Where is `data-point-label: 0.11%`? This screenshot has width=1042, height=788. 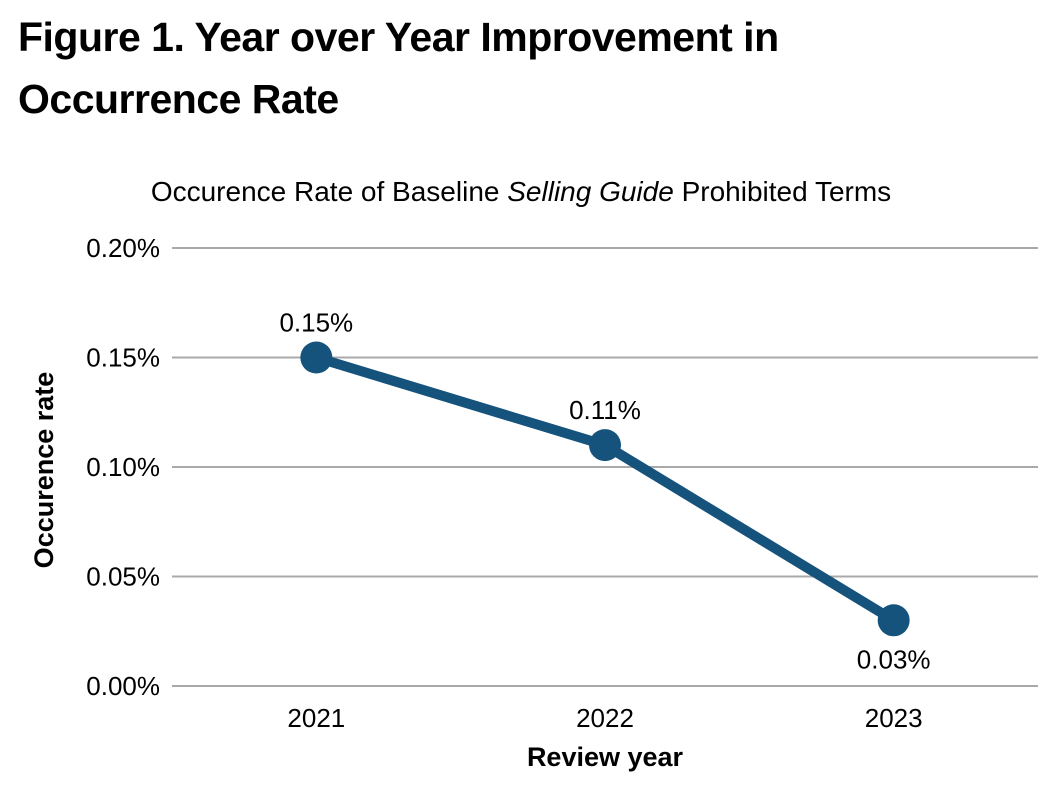 data-point-label: 0.11% is located at coordinates (605, 410).